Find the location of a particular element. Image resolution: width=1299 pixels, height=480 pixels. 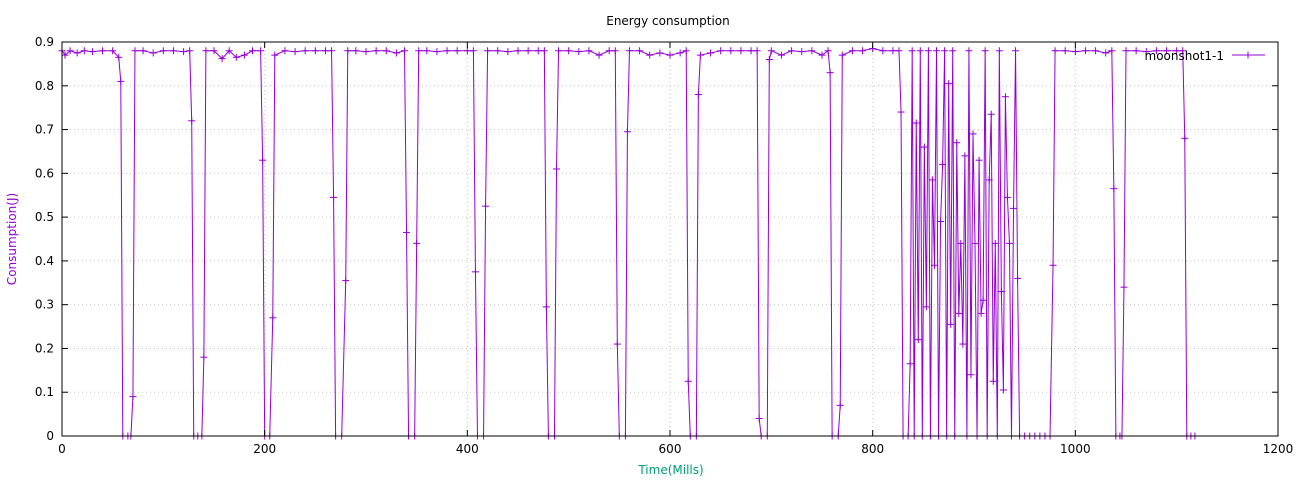

x-tick-label: 1200 is located at coordinates (1278, 449).